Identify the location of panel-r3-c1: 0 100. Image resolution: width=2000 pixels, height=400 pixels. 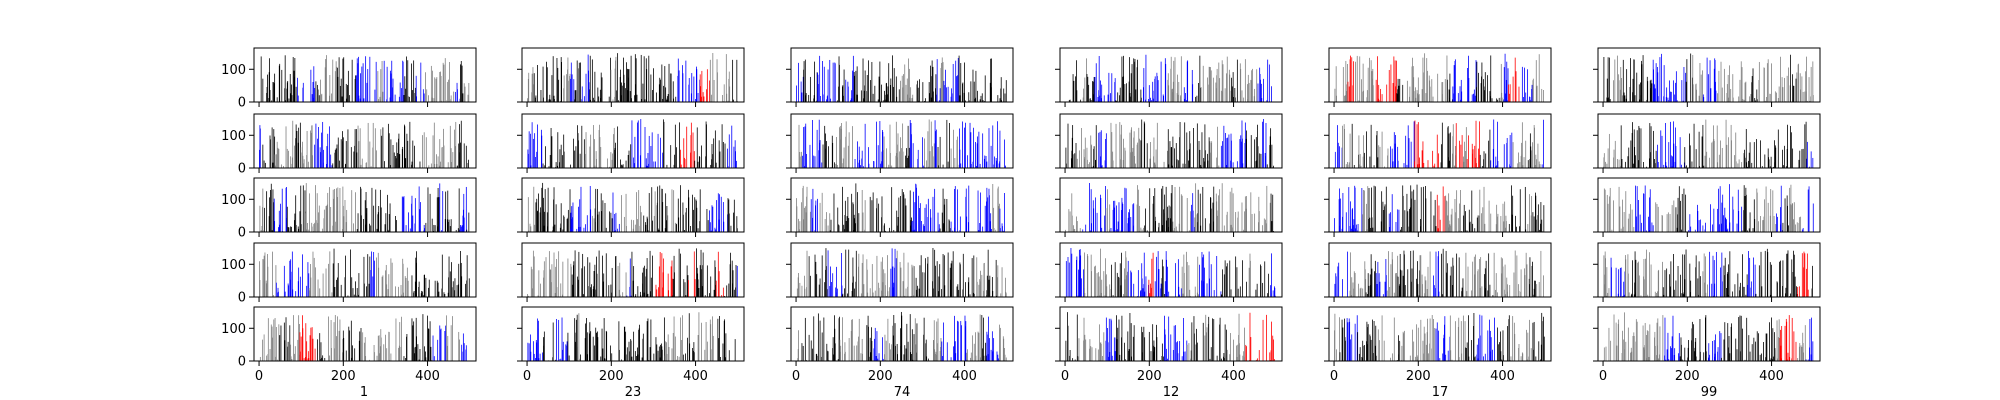
(349, 209).